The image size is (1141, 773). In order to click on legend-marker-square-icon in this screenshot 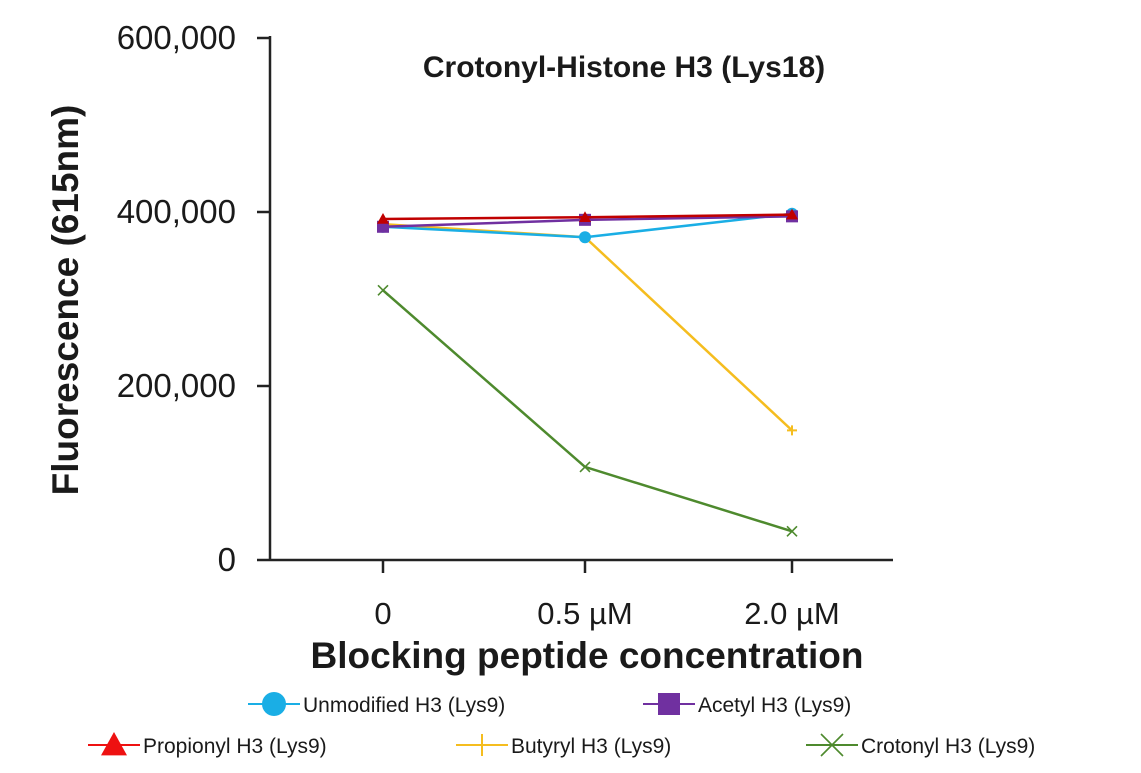, I will do `click(669, 704)`.